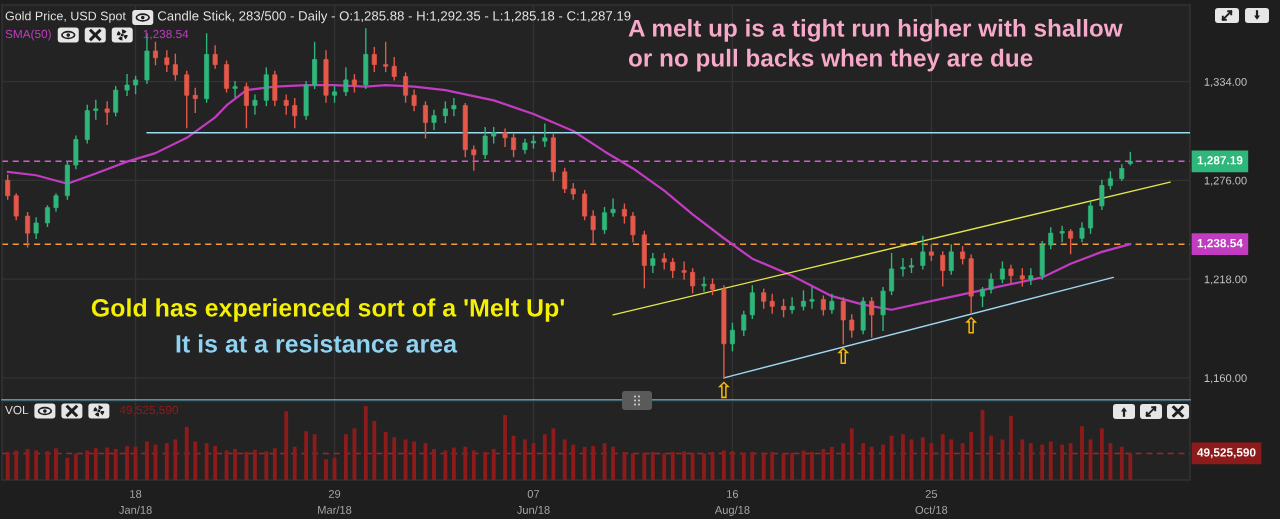 The image size is (1280, 519). What do you see at coordinates (533, 502) in the screenshot?
I see `x-tick-label: 07 Jun/18` at bounding box center [533, 502].